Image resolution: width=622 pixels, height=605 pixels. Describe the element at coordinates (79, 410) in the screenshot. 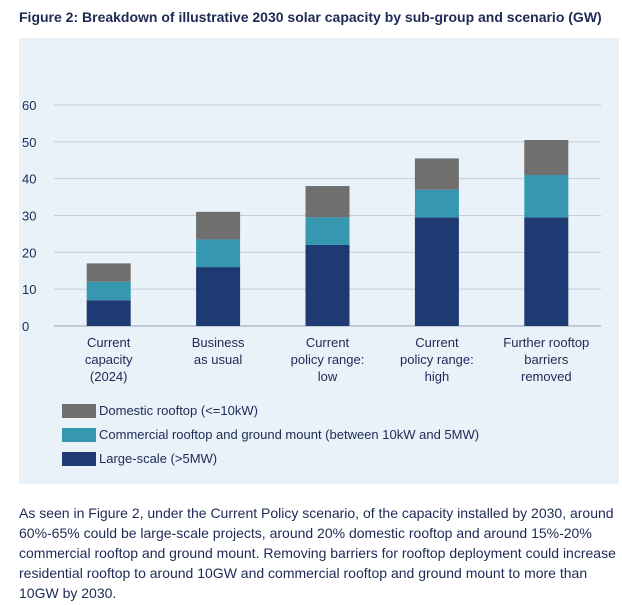

I see `legend-swatch-domestic` at that location.